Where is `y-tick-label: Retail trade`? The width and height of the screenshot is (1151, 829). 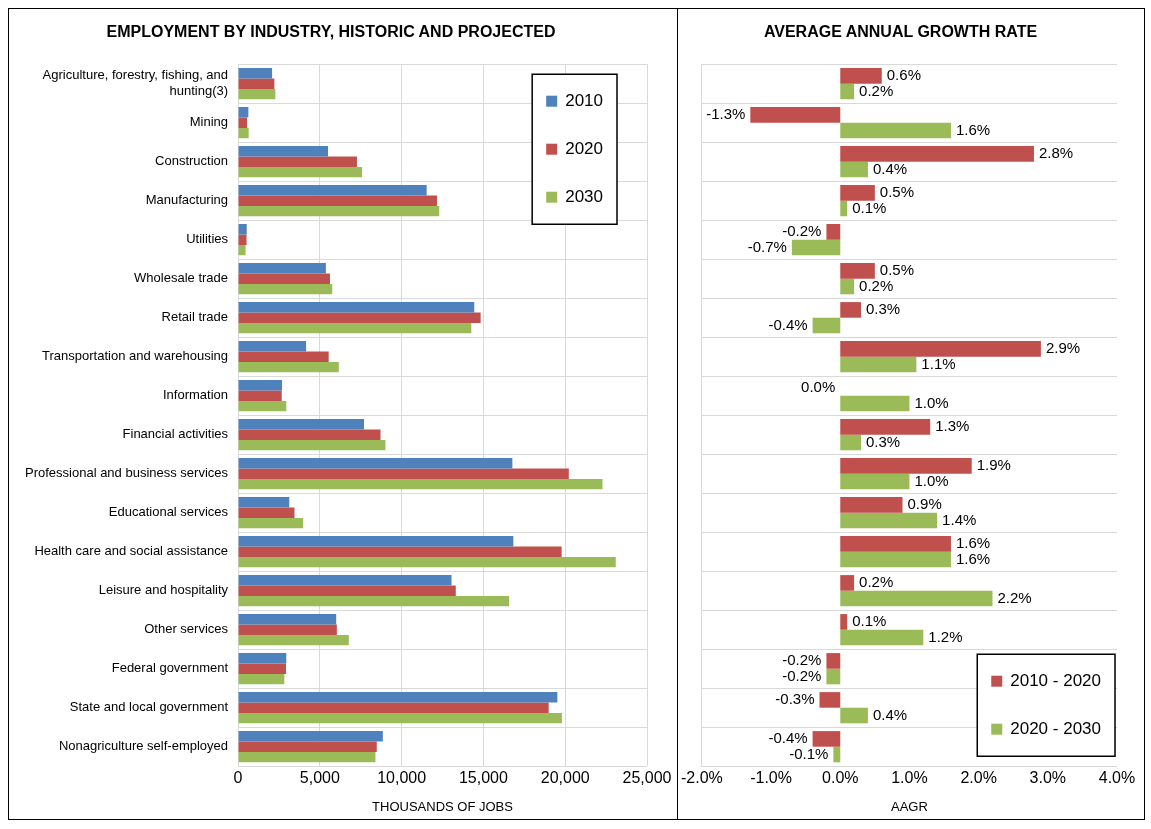 y-tick-label: Retail trade is located at coordinates (195, 317).